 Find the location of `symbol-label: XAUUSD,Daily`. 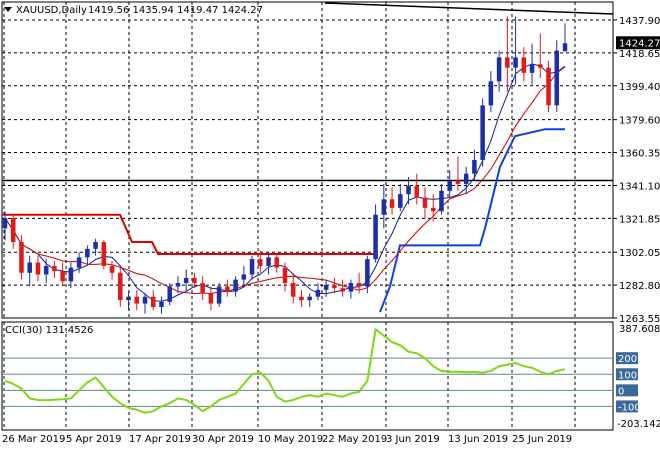

symbol-label: XAUUSD,Daily is located at coordinates (51, 10).